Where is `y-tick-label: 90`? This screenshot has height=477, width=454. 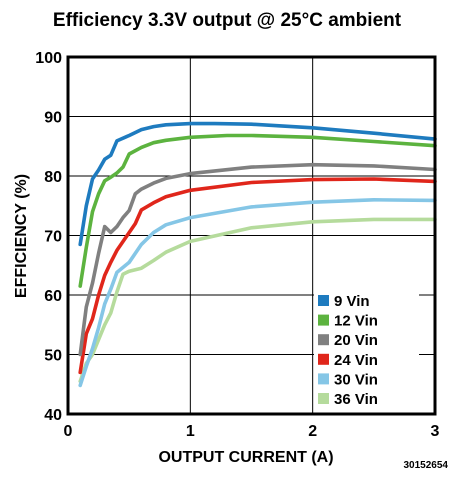 y-tick-label: 90 is located at coordinates (53, 118).